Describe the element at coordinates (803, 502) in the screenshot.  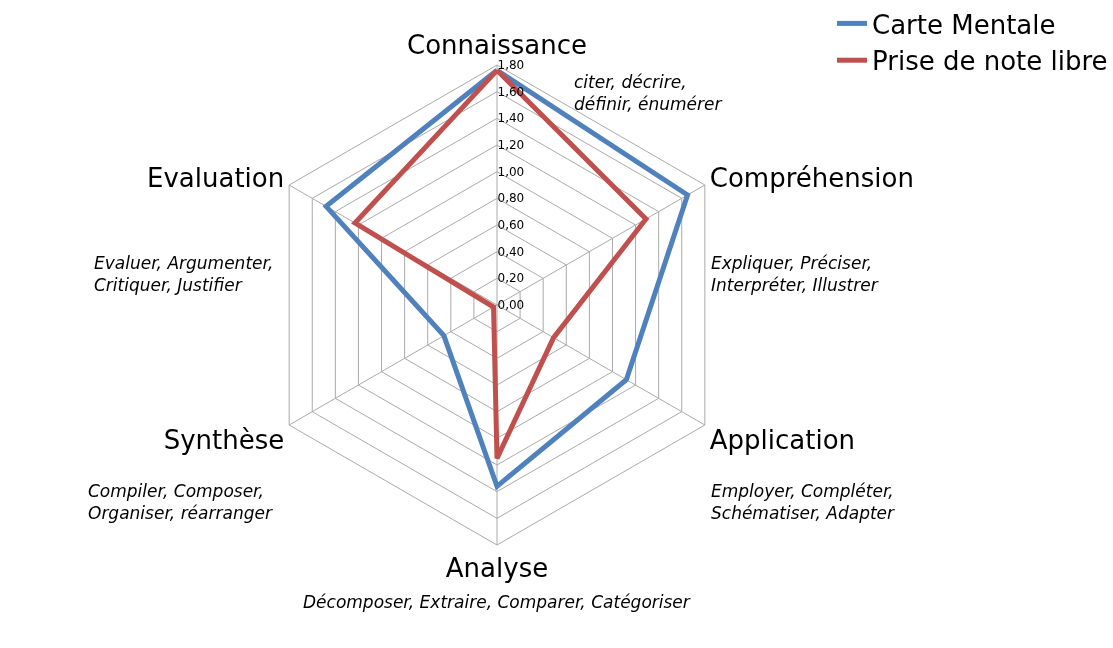
I see `text: Employer, Compléter, Schématiser, Adapter` at that location.